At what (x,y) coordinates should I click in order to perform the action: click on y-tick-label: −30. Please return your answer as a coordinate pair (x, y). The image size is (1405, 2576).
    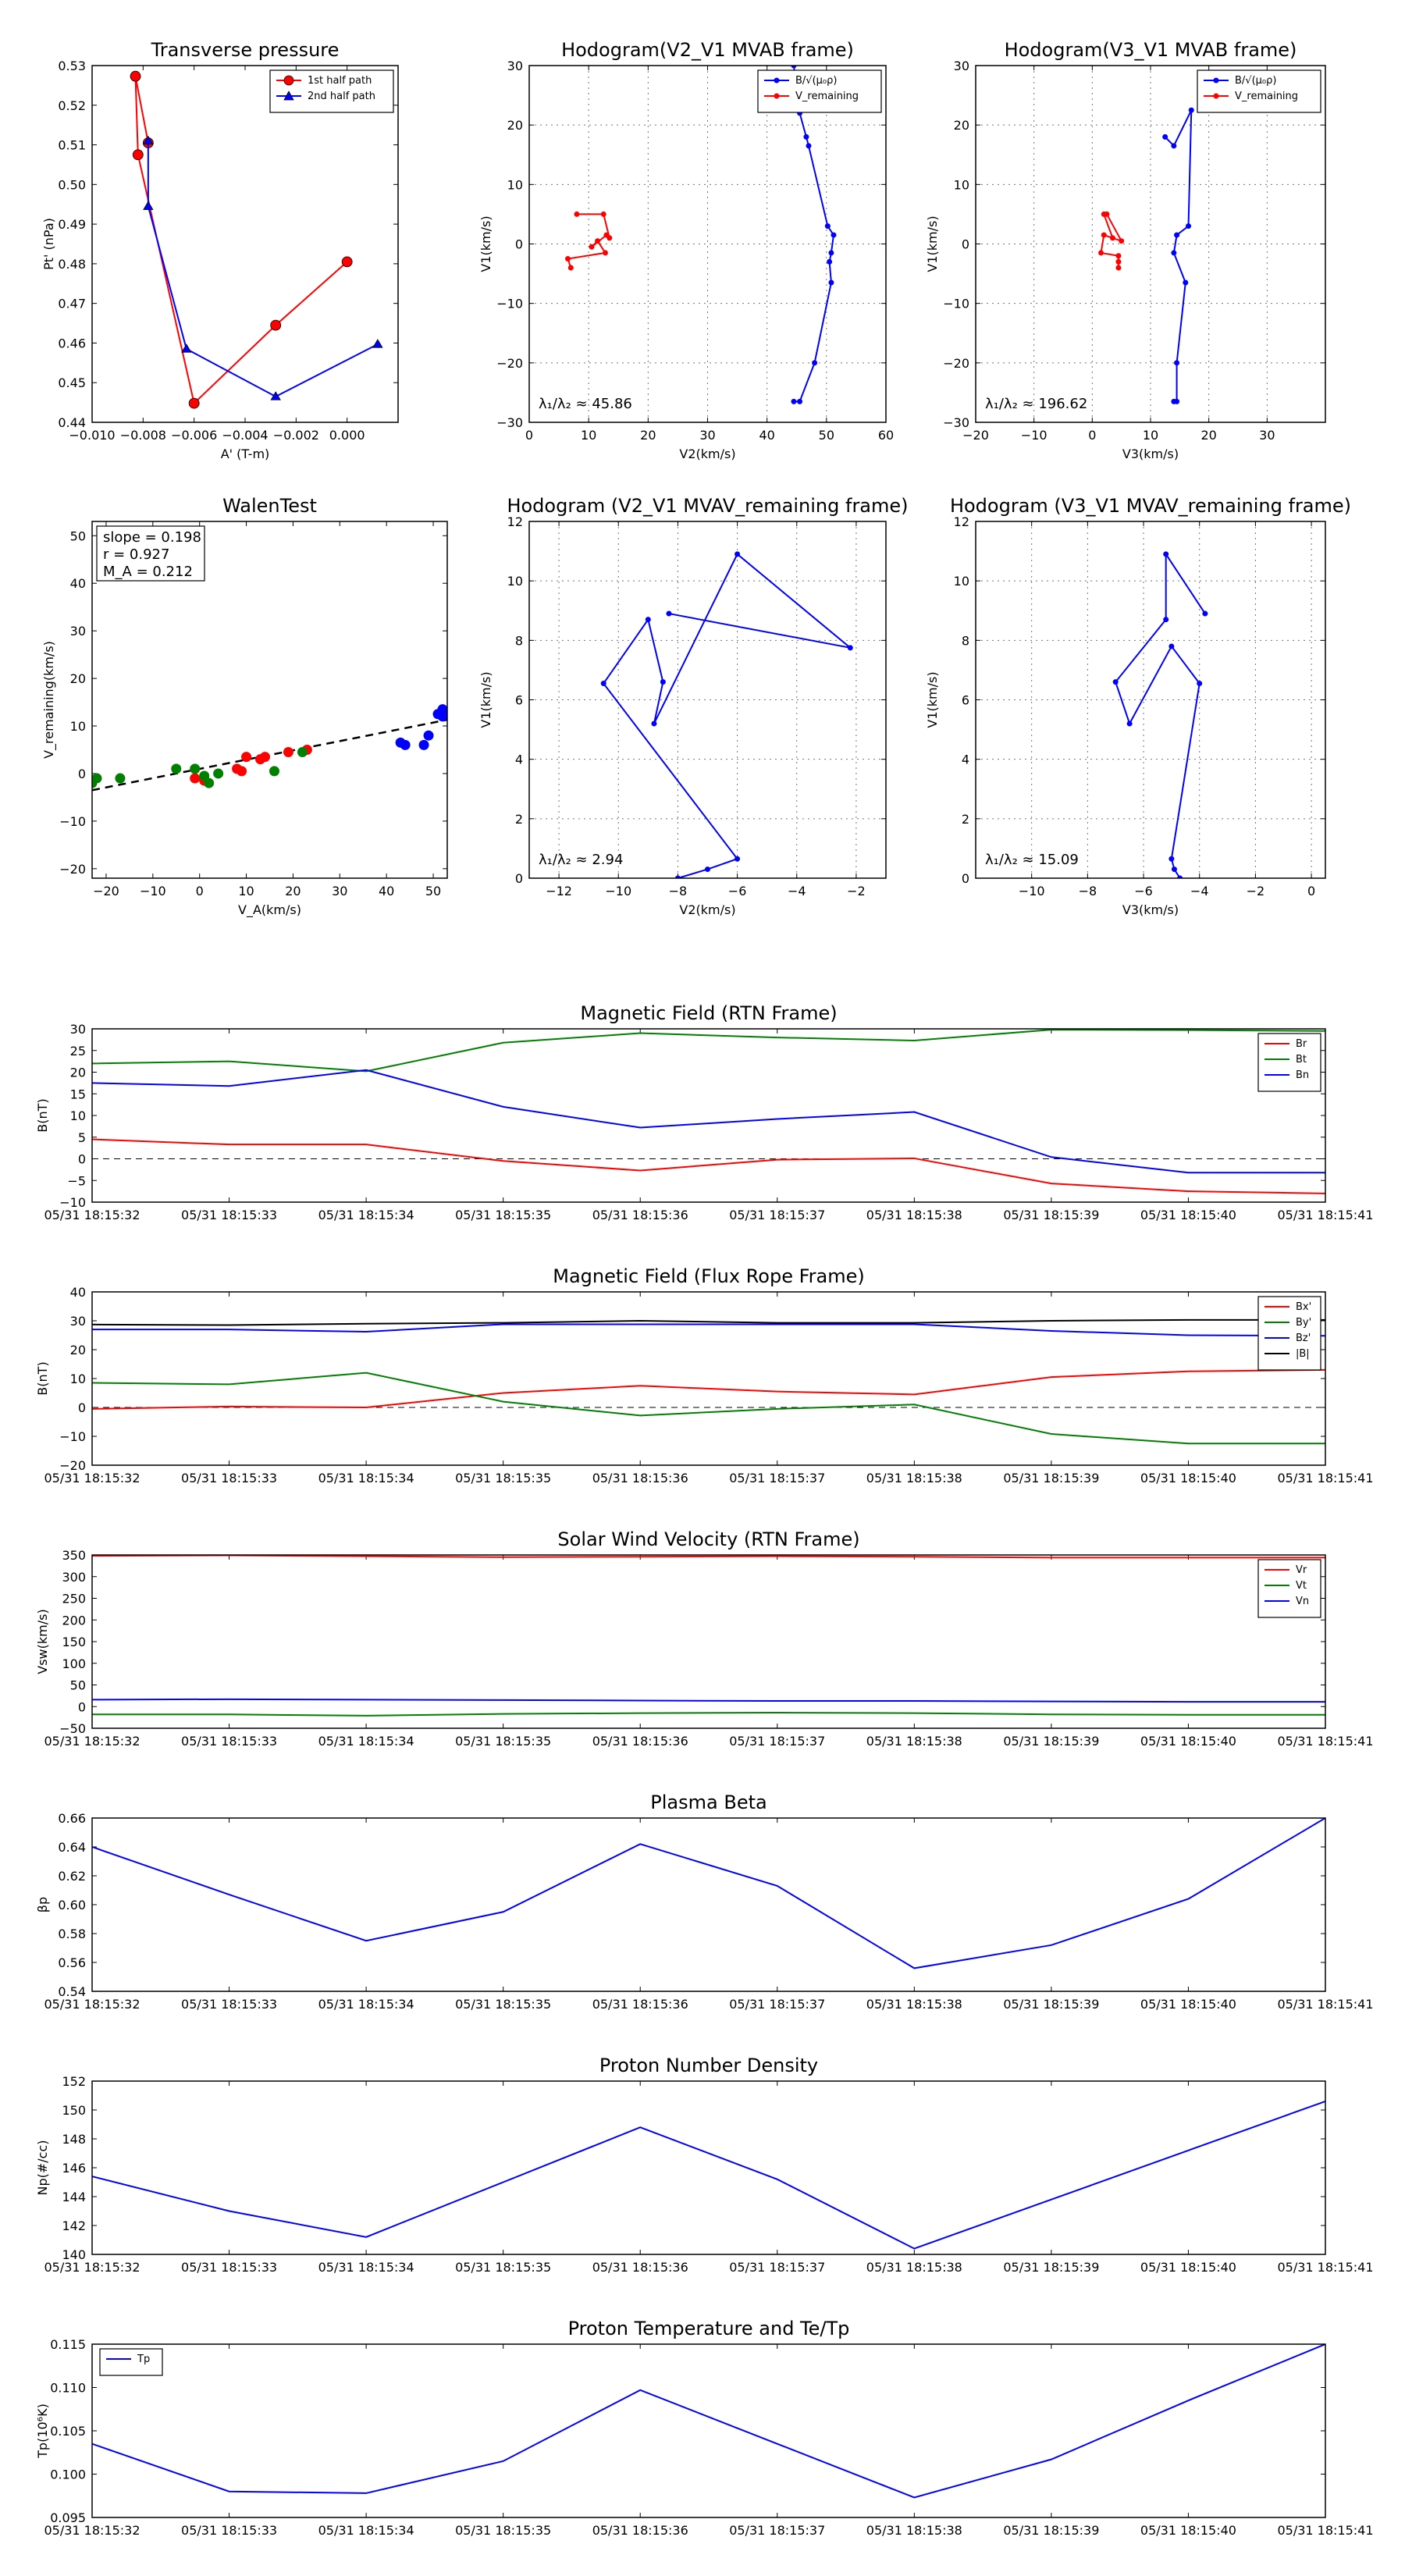
    Looking at the image, I should click on (956, 422).